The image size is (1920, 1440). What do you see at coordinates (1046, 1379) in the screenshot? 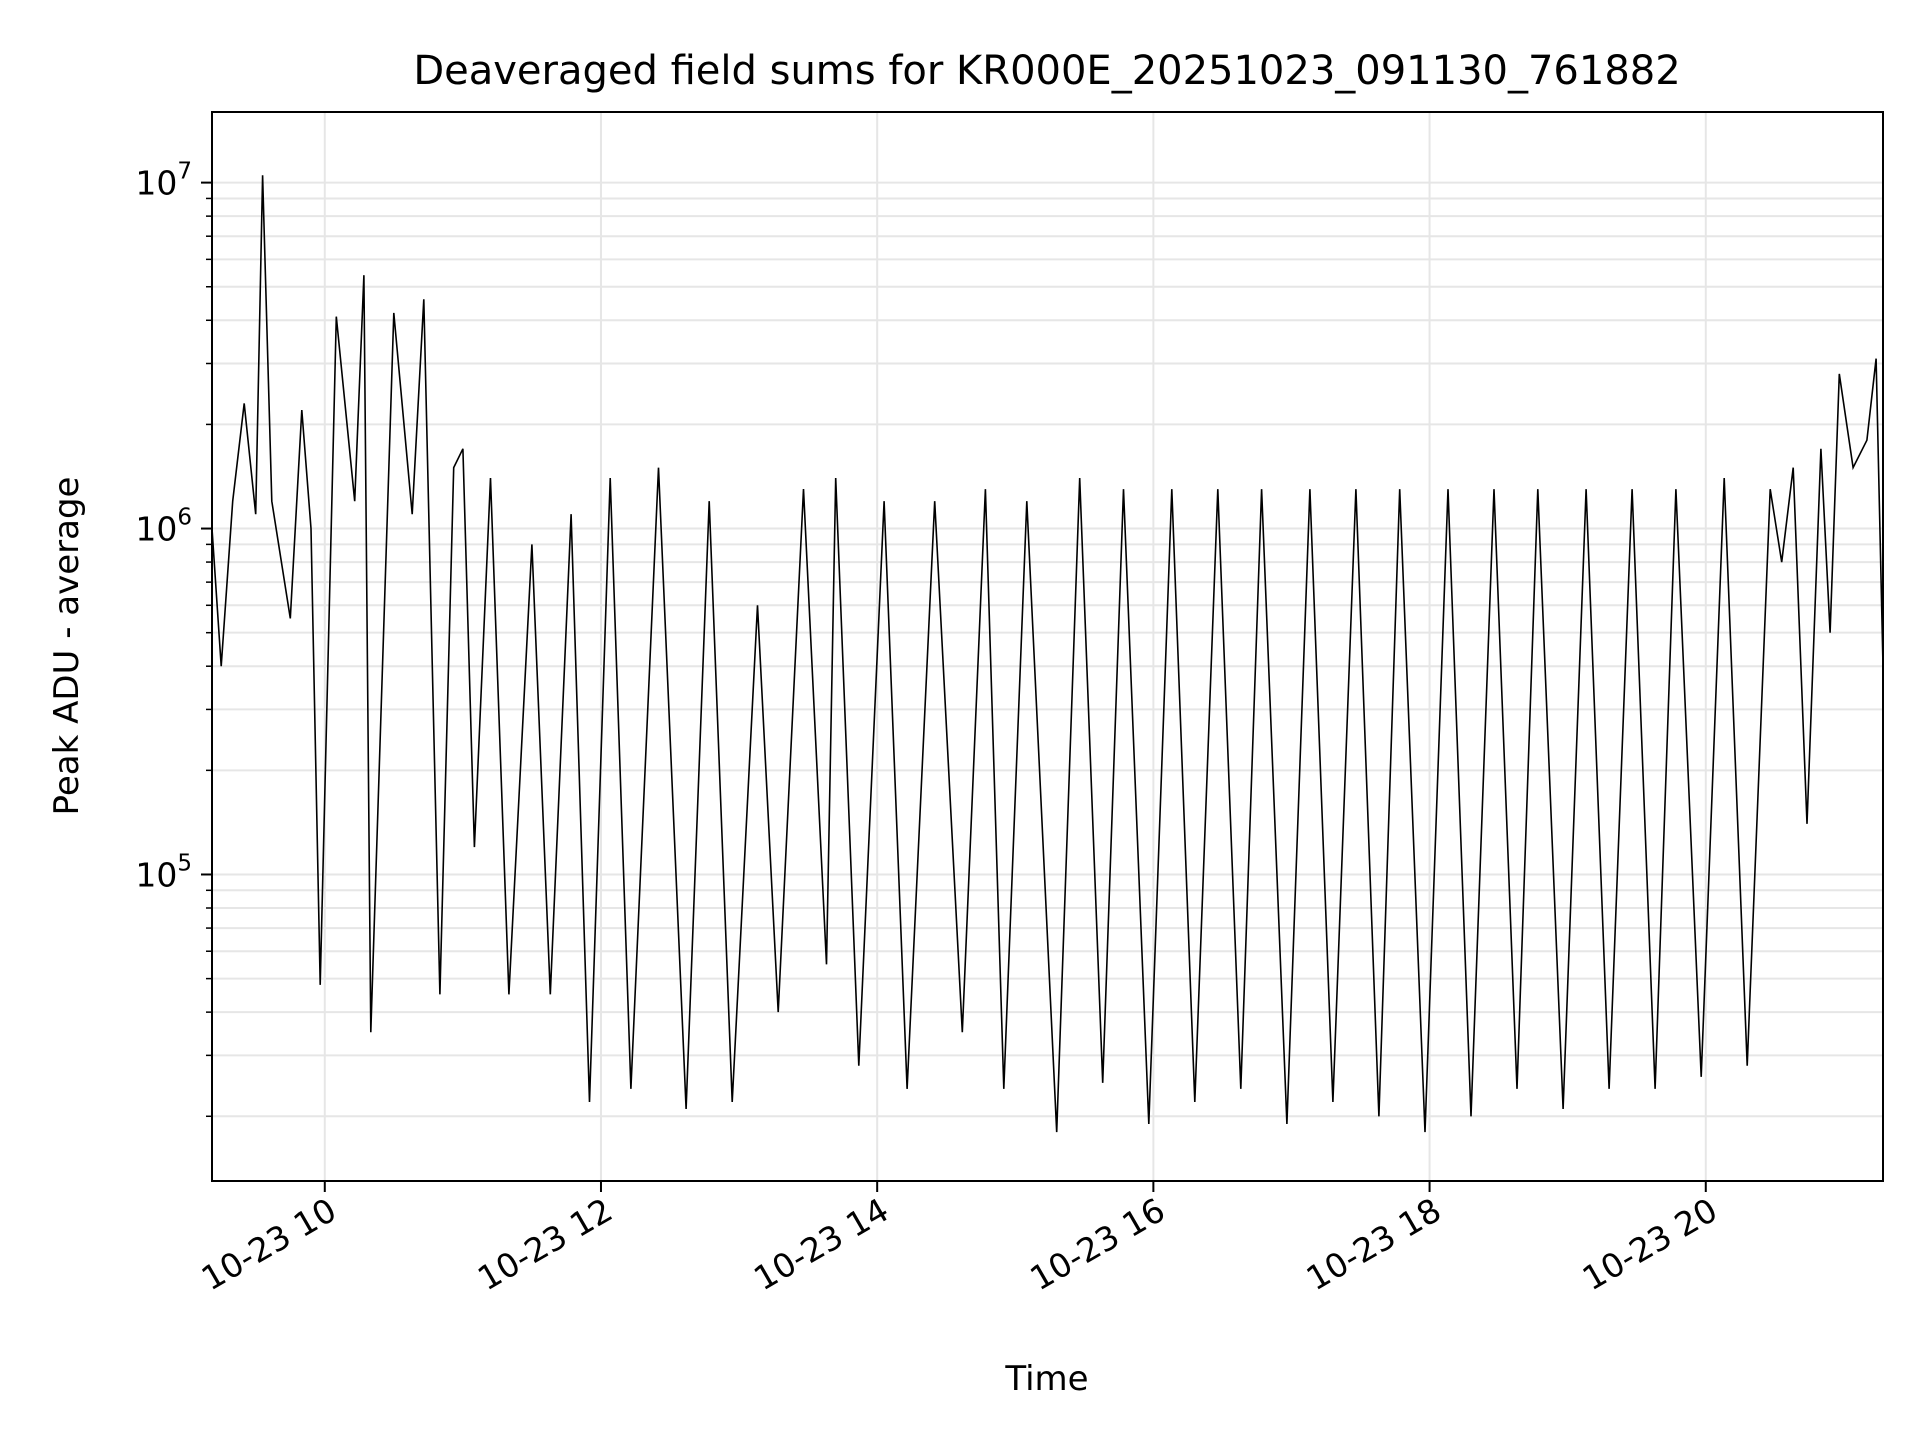
I see `x-axis-title: Time` at bounding box center [1046, 1379].